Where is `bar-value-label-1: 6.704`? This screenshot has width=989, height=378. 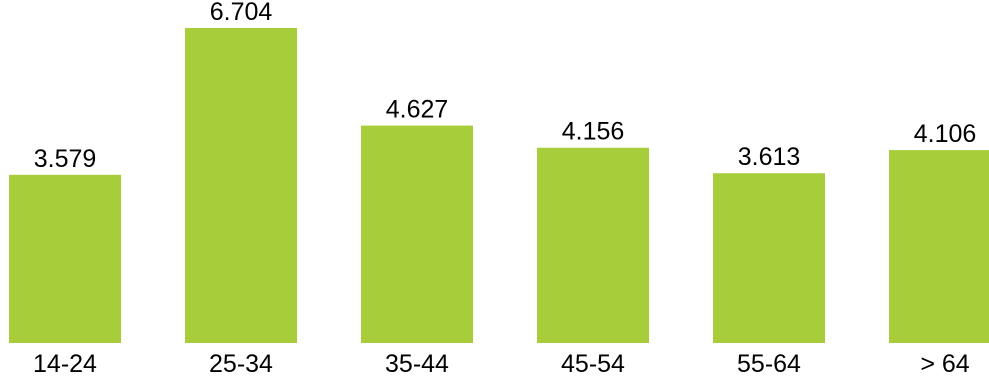 bar-value-label-1: 6.704 is located at coordinates (241, 13).